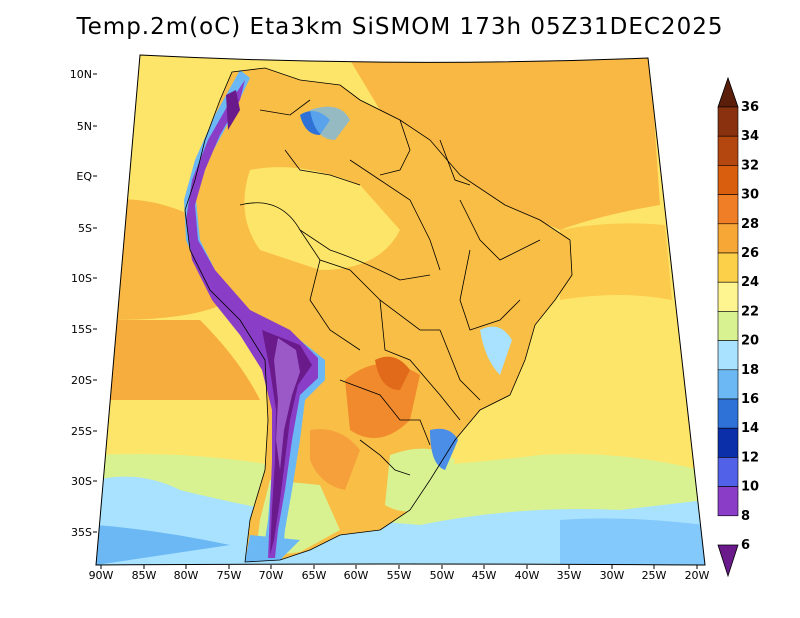 The image size is (800, 618). I want to click on lon-label-55w: 55W, so click(399, 575).